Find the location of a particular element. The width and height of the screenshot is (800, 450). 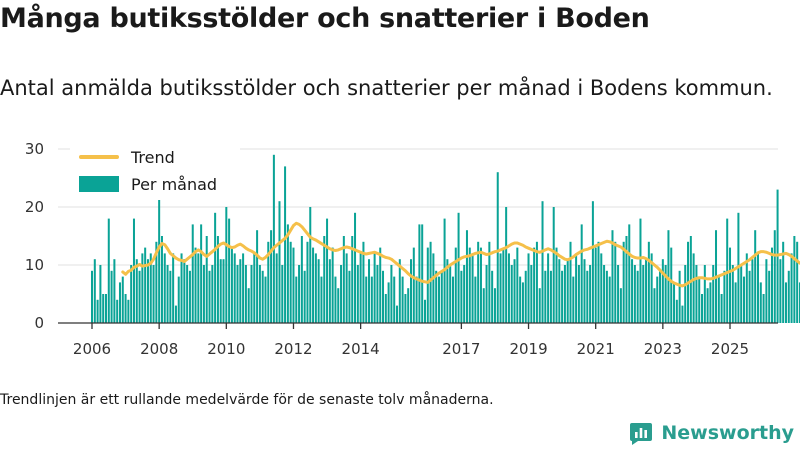

newsworthy-logo: Newsworthy is located at coordinates (711, 433).